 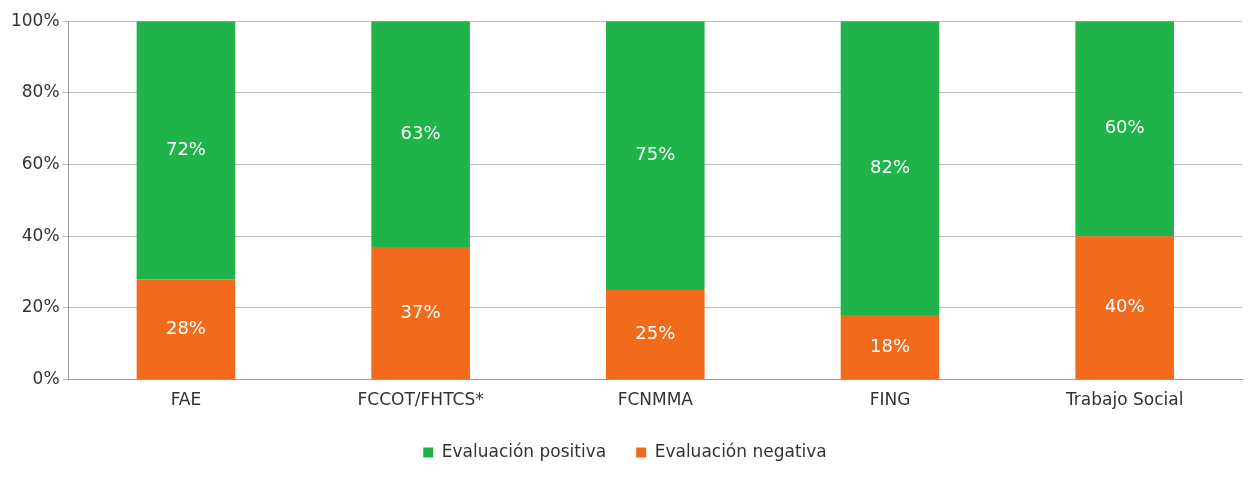 I want to click on data-label: 75%, so click(x=655, y=154).